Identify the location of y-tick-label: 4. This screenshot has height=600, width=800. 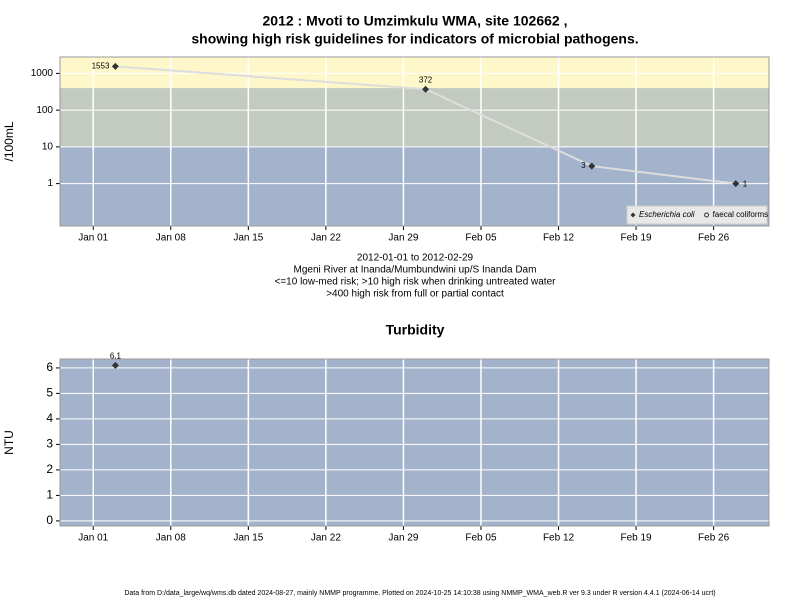
(49, 418).